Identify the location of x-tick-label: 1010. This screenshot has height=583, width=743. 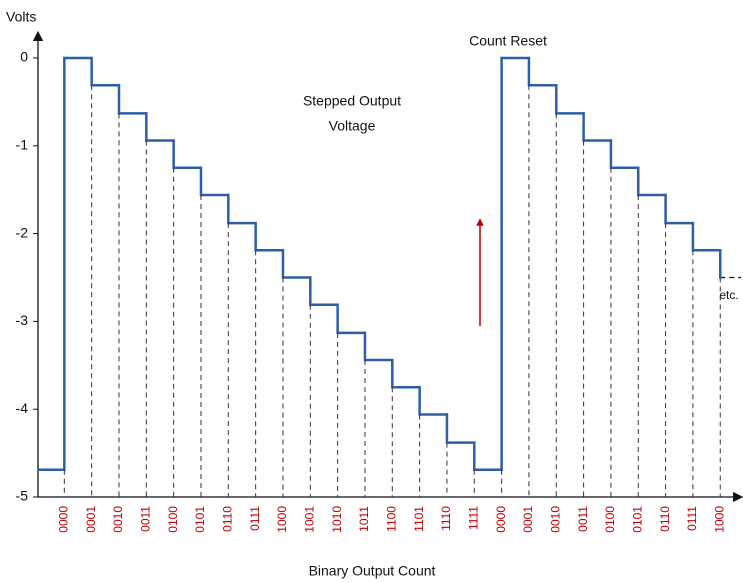
(337, 519).